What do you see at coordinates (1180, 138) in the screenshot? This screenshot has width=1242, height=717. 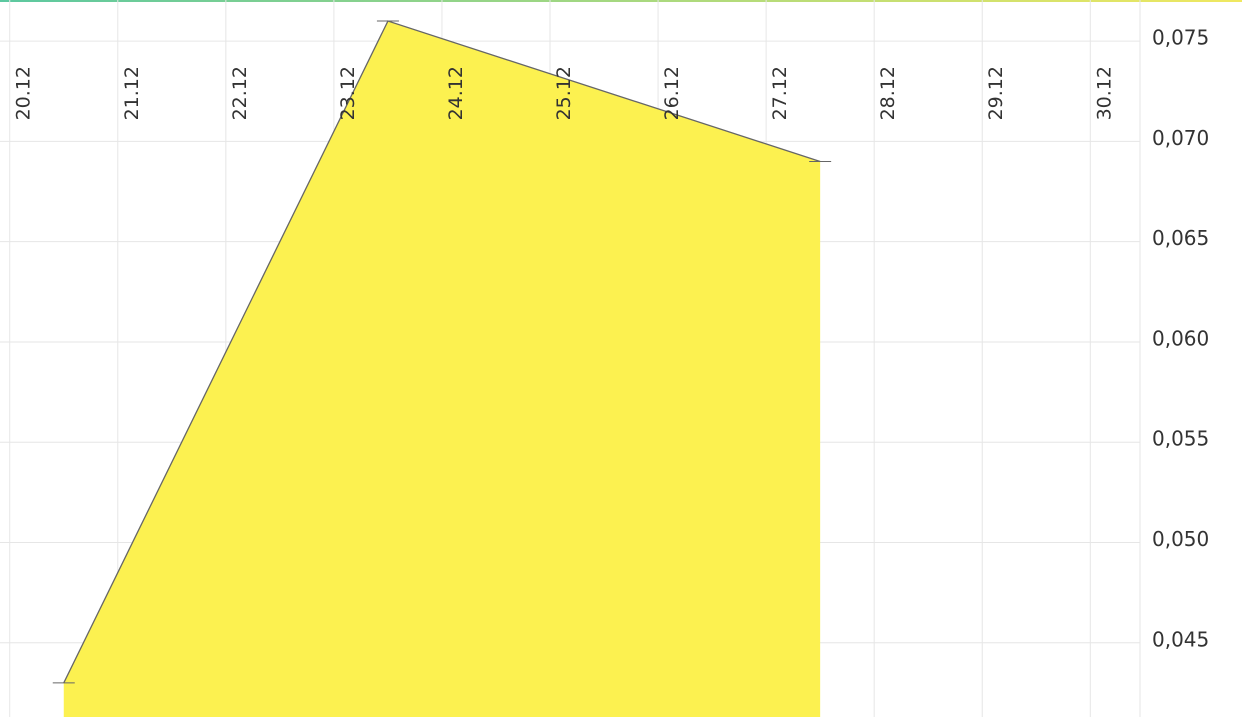 I see `y-tick-label: 0,070` at bounding box center [1180, 138].